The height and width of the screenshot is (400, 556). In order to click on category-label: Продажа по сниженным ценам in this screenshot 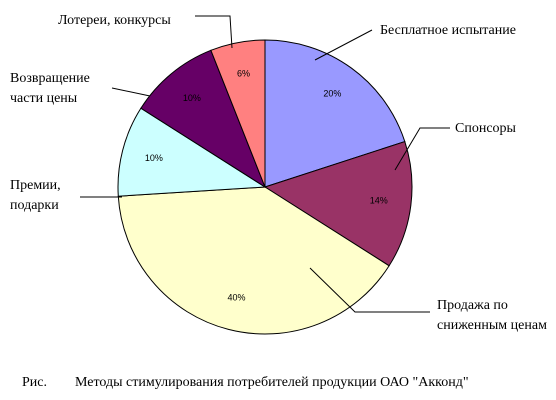, I will do `click(492, 315)`.